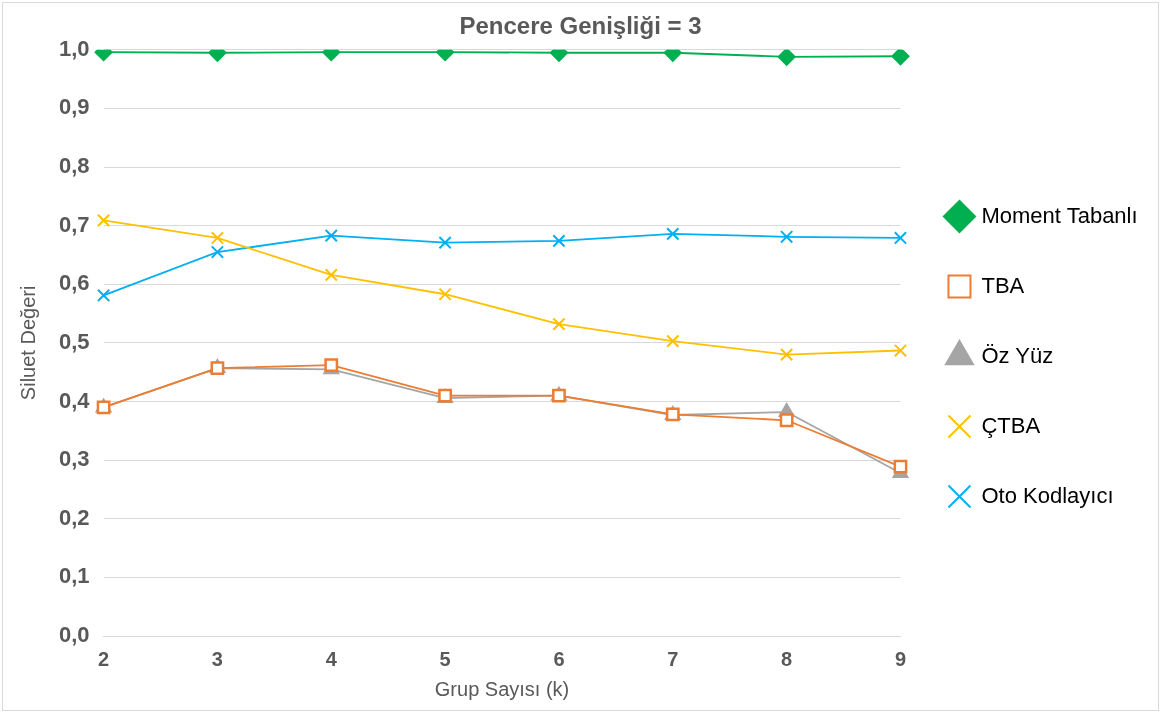 This screenshot has height=713, width=1161. I want to click on y-tick-label: 0,0, so click(74, 635).